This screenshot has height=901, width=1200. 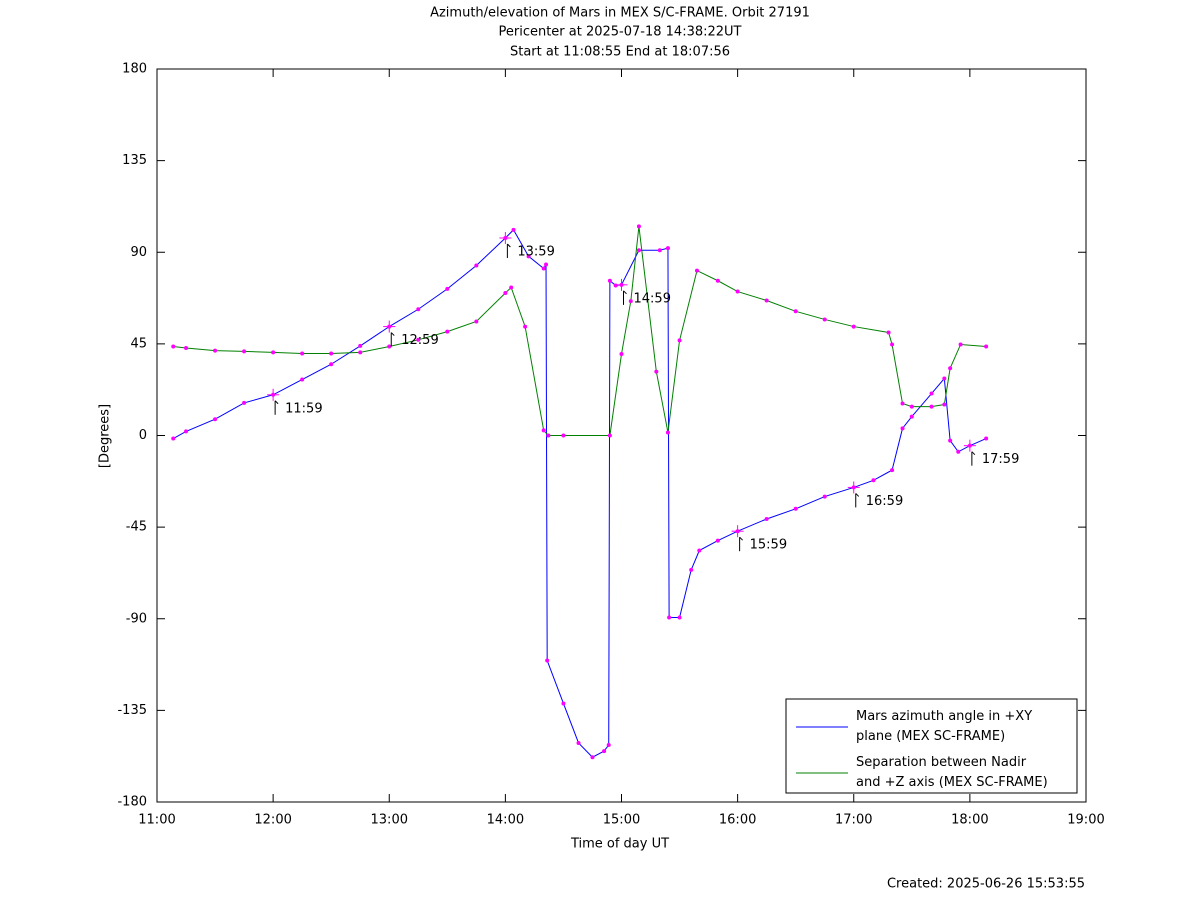 I want to click on x-tick-label: 16:00, so click(x=737, y=820).